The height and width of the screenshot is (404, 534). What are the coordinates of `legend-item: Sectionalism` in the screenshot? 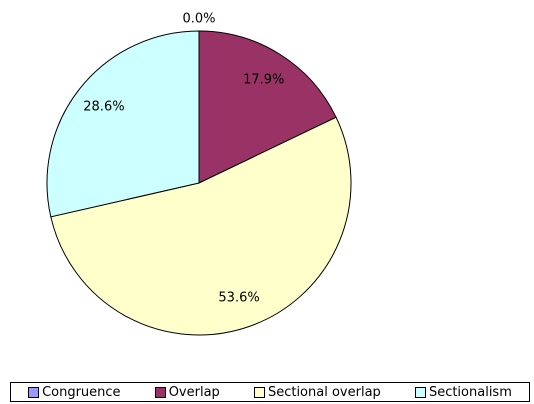 It's located at (463, 392).